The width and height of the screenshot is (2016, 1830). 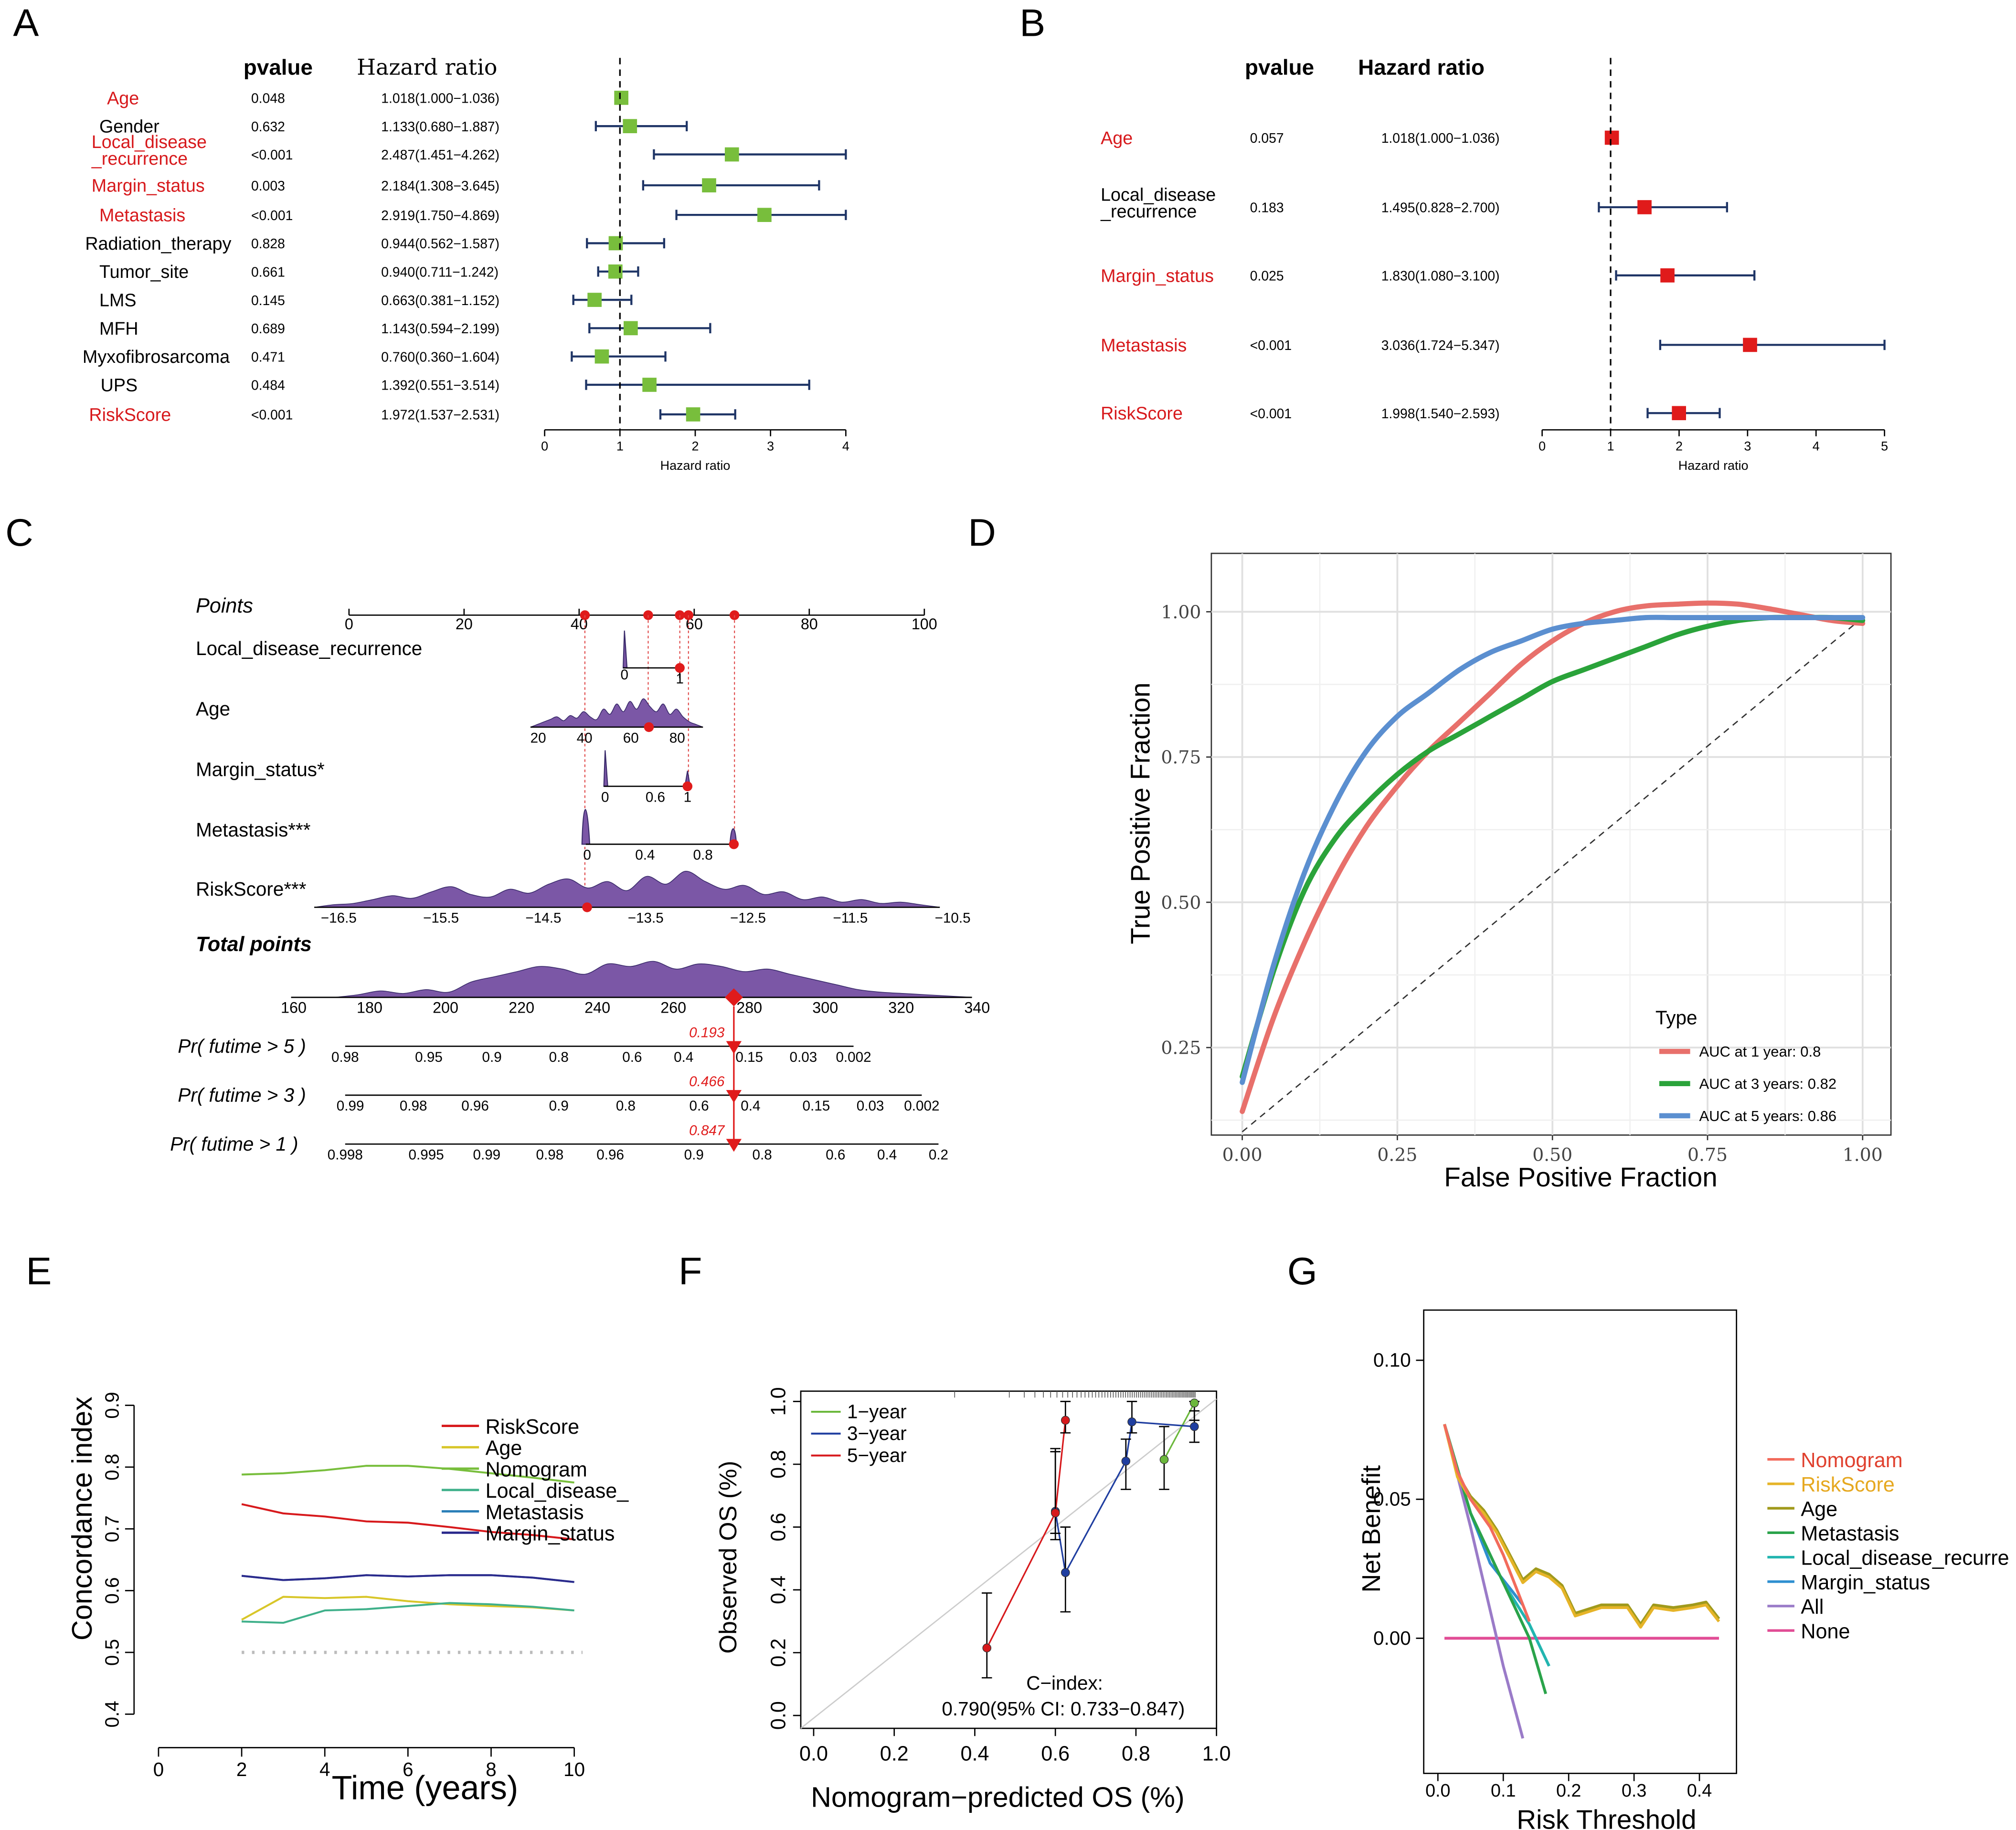 What do you see at coordinates (1148, 211) in the screenshot?
I see `row-label: _recurrence` at bounding box center [1148, 211].